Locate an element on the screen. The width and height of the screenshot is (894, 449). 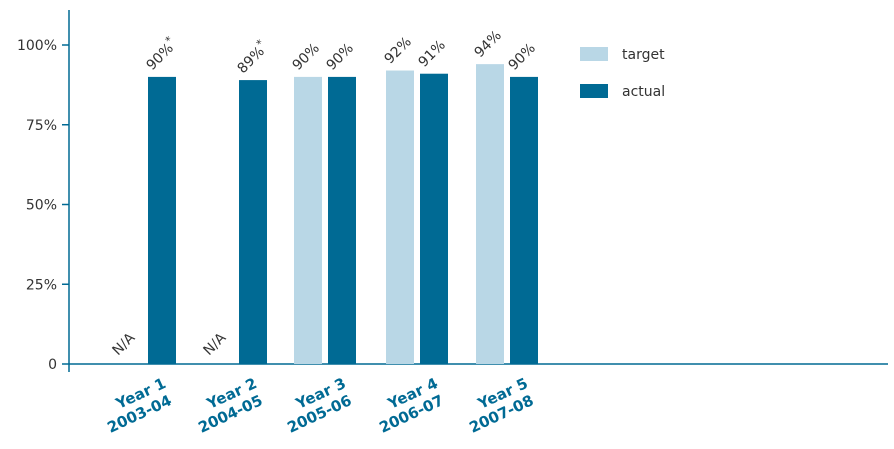
y-tick-label: 25% is located at coordinates (41, 285).